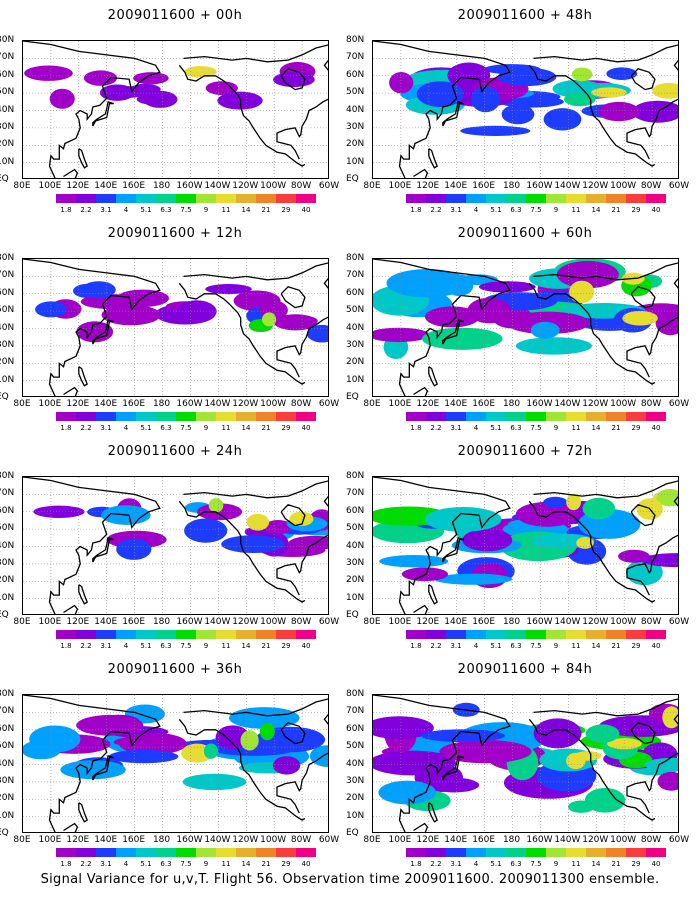 This screenshot has height=900, width=700. Describe the element at coordinates (286, 428) in the screenshot. I see `colorbar-label: 29` at that location.